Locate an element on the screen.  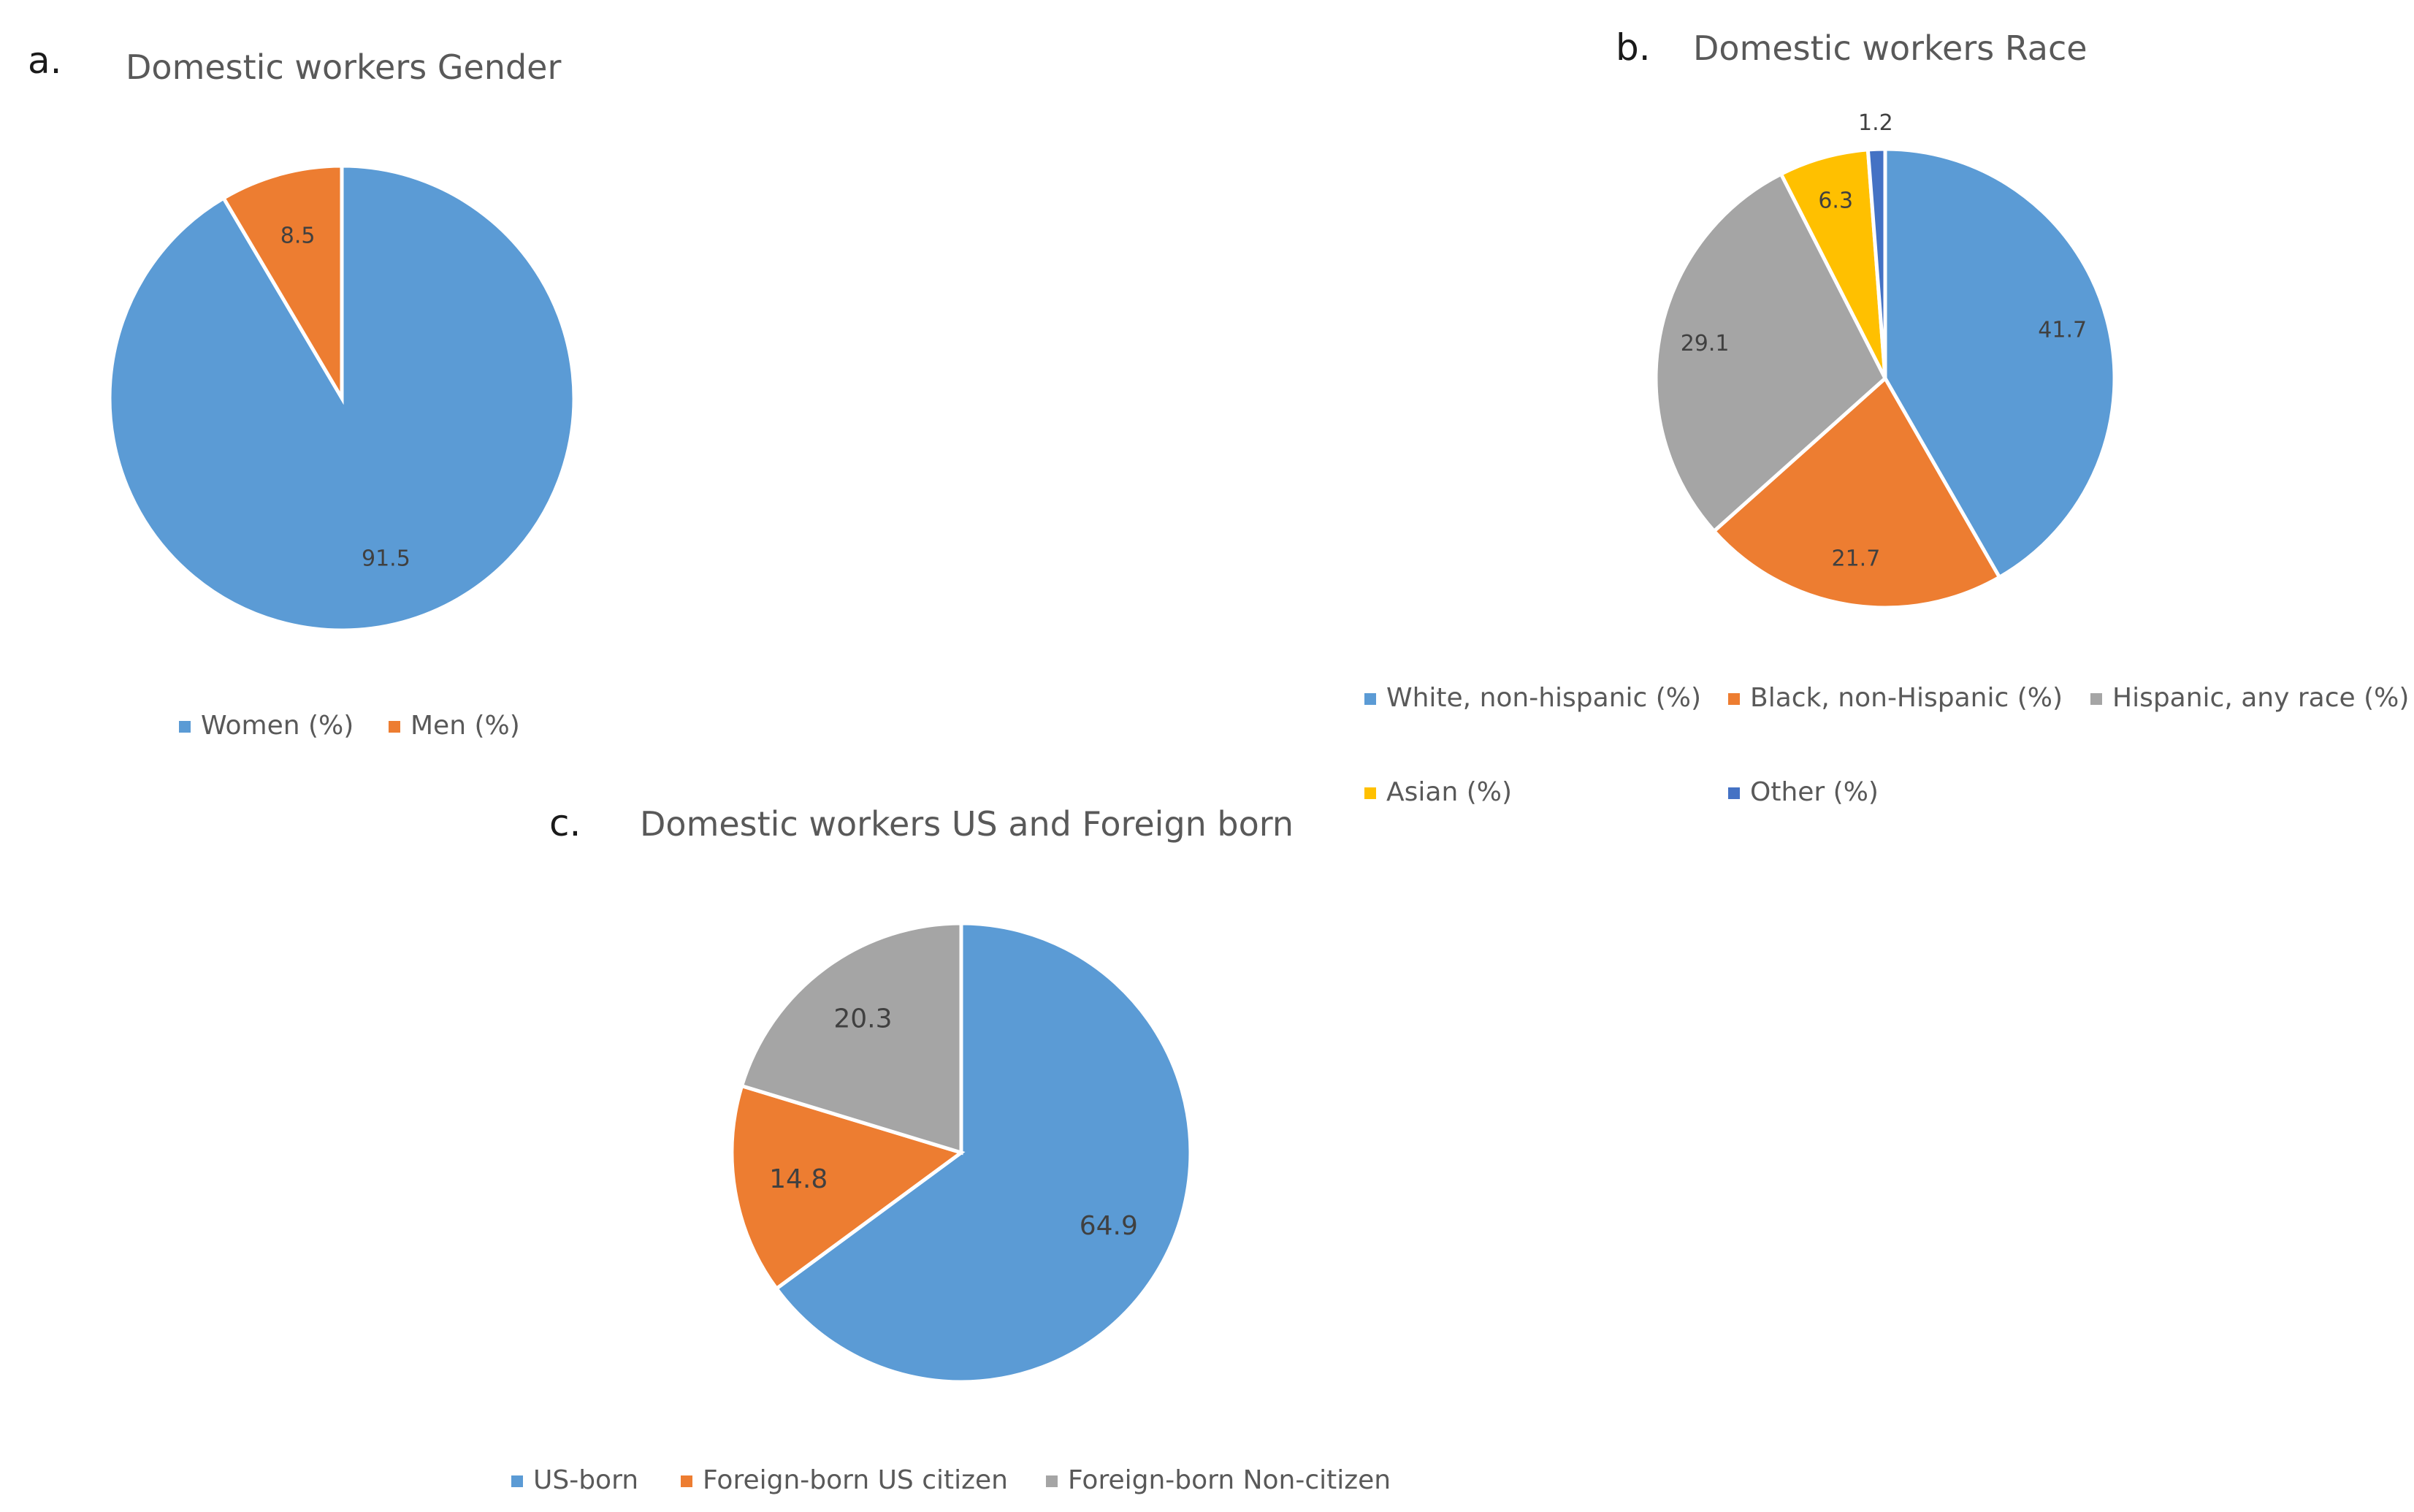
race-legend-label-black-non-hispanic: Black, non-Hispanic (%) is located at coordinates (1907, 698).